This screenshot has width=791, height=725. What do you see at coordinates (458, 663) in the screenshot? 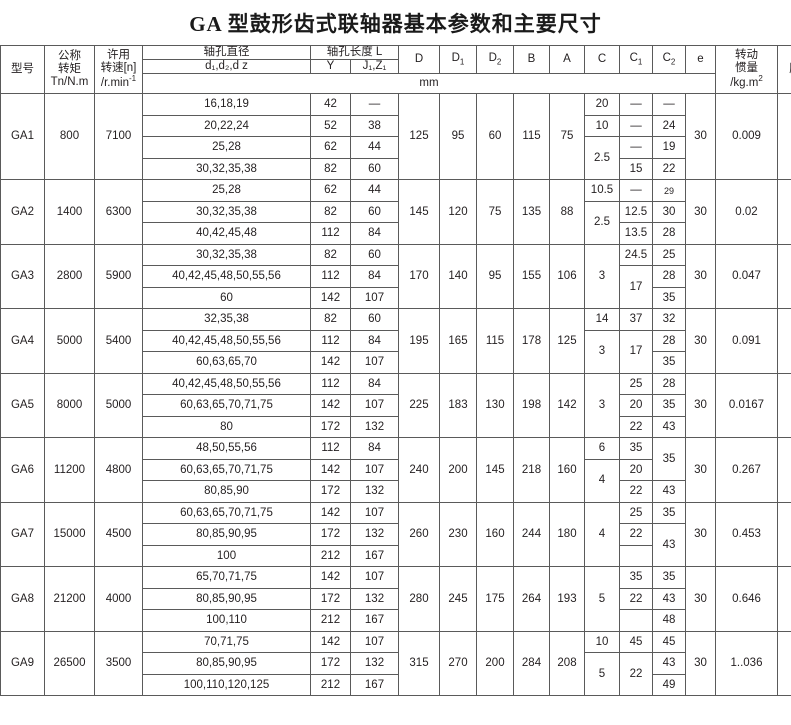
I see `cell-D1: 270` at bounding box center [458, 663].